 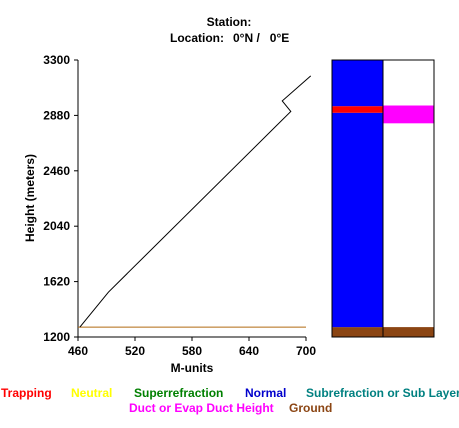 I want to click on x-tick-label: 460, so click(x=78, y=351).